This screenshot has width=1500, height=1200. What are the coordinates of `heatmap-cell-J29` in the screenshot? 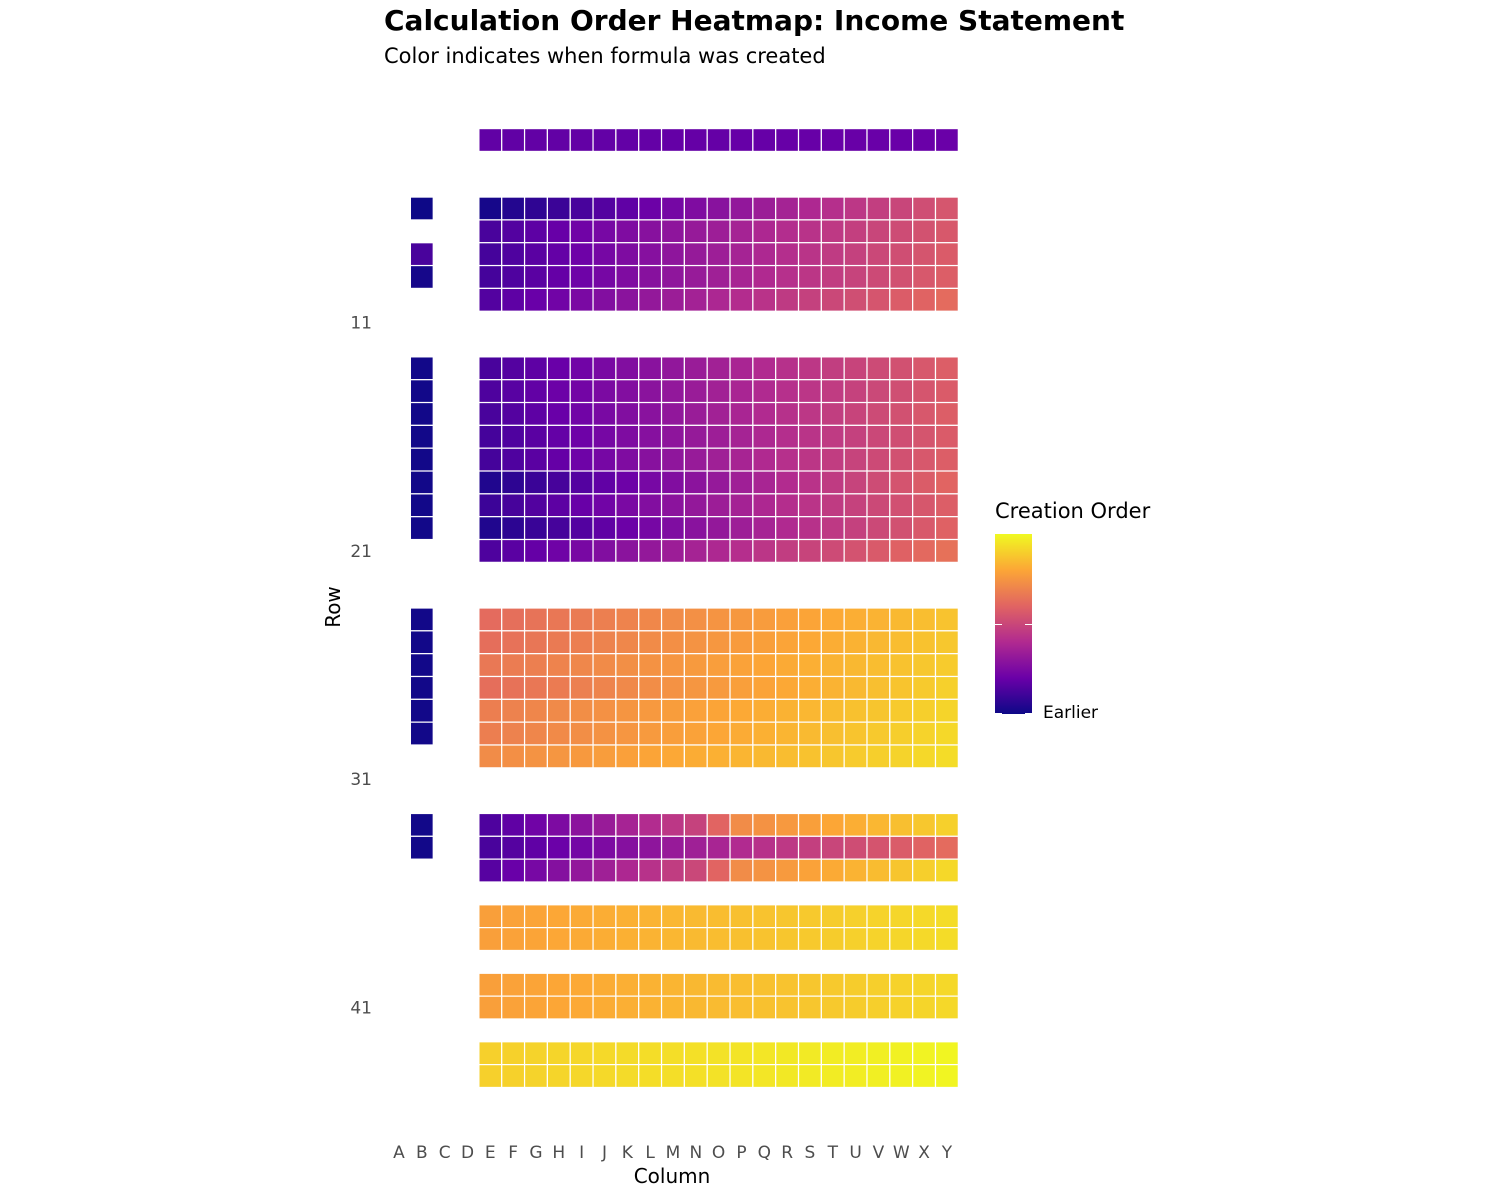 It's located at (604, 733).